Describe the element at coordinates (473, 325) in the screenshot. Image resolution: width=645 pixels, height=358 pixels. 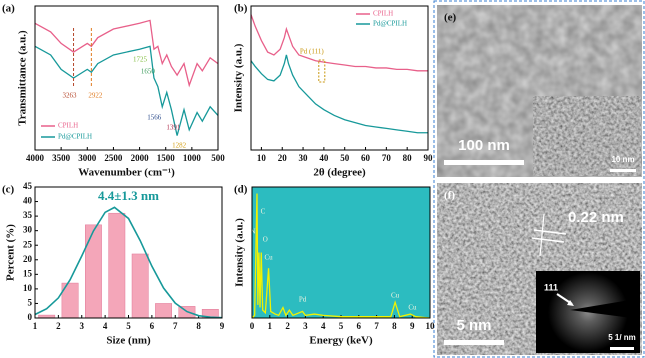
I see `scale-label: 5 nm` at that location.